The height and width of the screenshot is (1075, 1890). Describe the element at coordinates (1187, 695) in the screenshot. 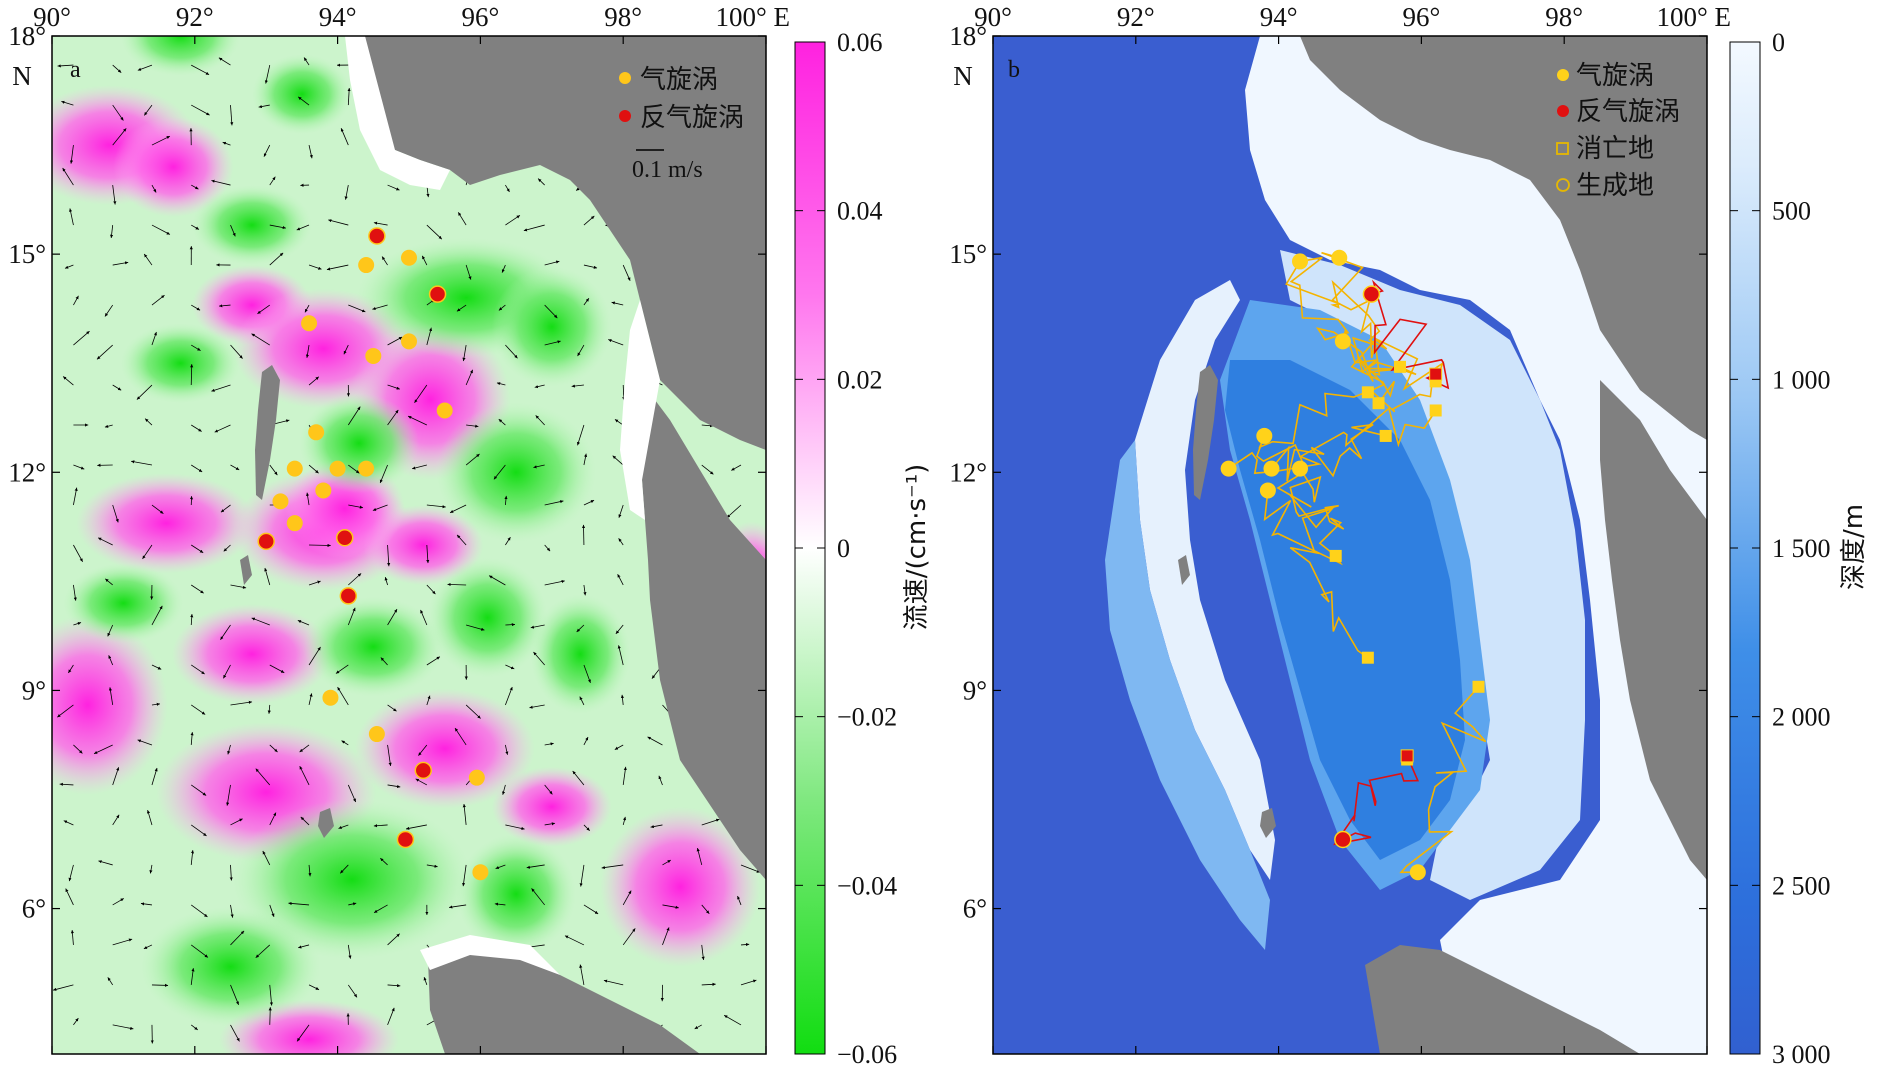

I see `bathymetry-ridge-outer` at that location.